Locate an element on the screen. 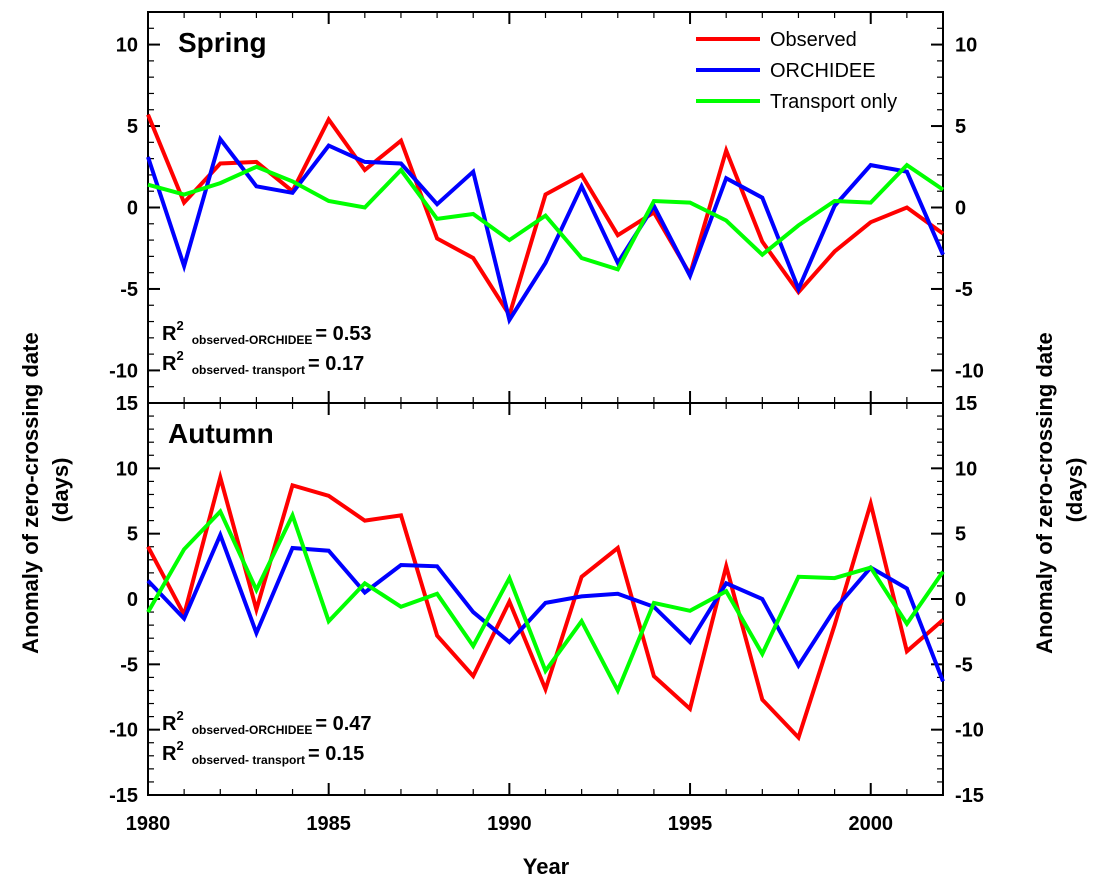 The image size is (1095, 891). legend-label: Transport only is located at coordinates (833, 102).